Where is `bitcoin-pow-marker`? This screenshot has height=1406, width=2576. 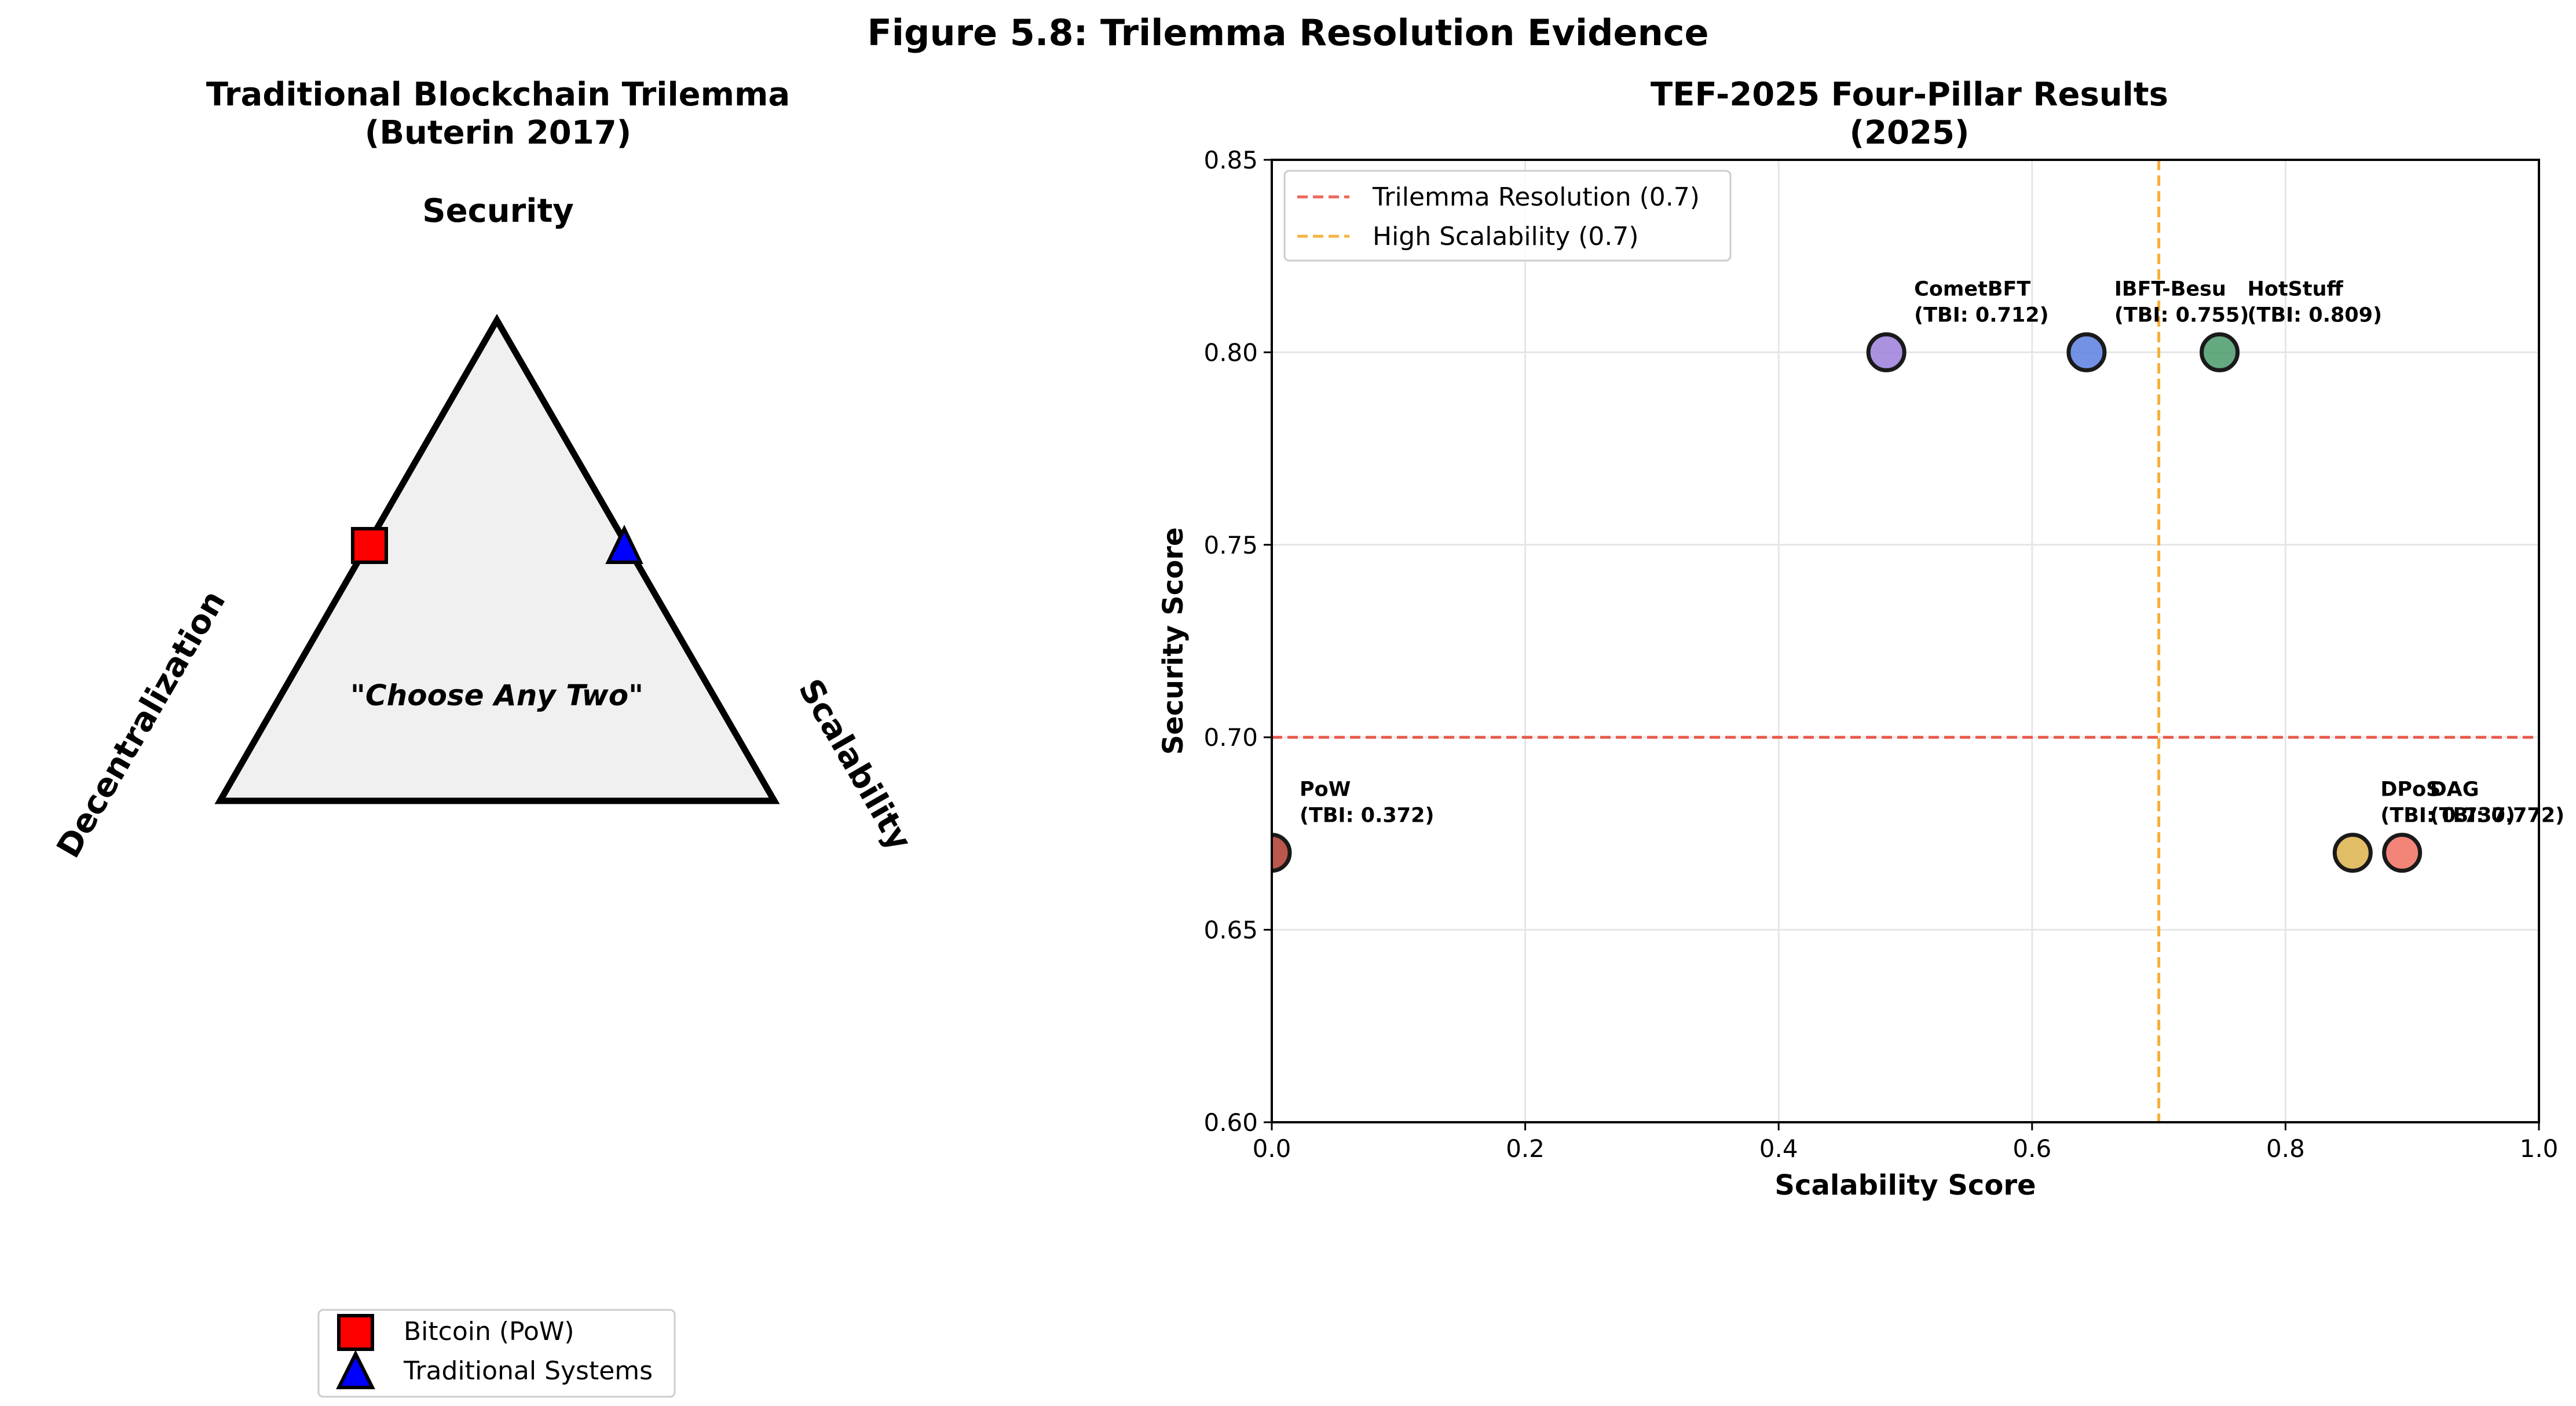
bitcoin-pow-marker is located at coordinates (369, 545).